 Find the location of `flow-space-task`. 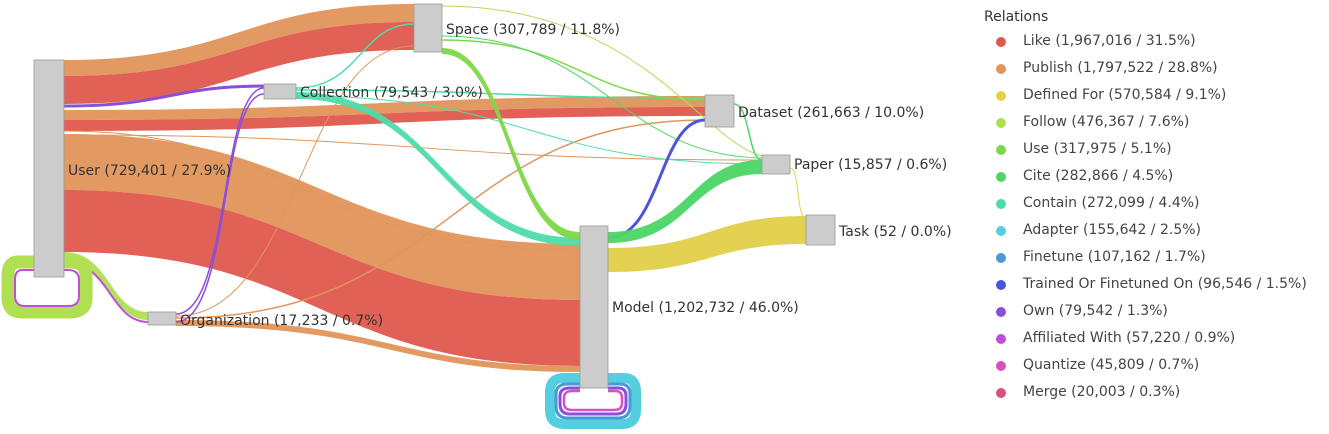

flow-space-task is located at coordinates (602, 81).